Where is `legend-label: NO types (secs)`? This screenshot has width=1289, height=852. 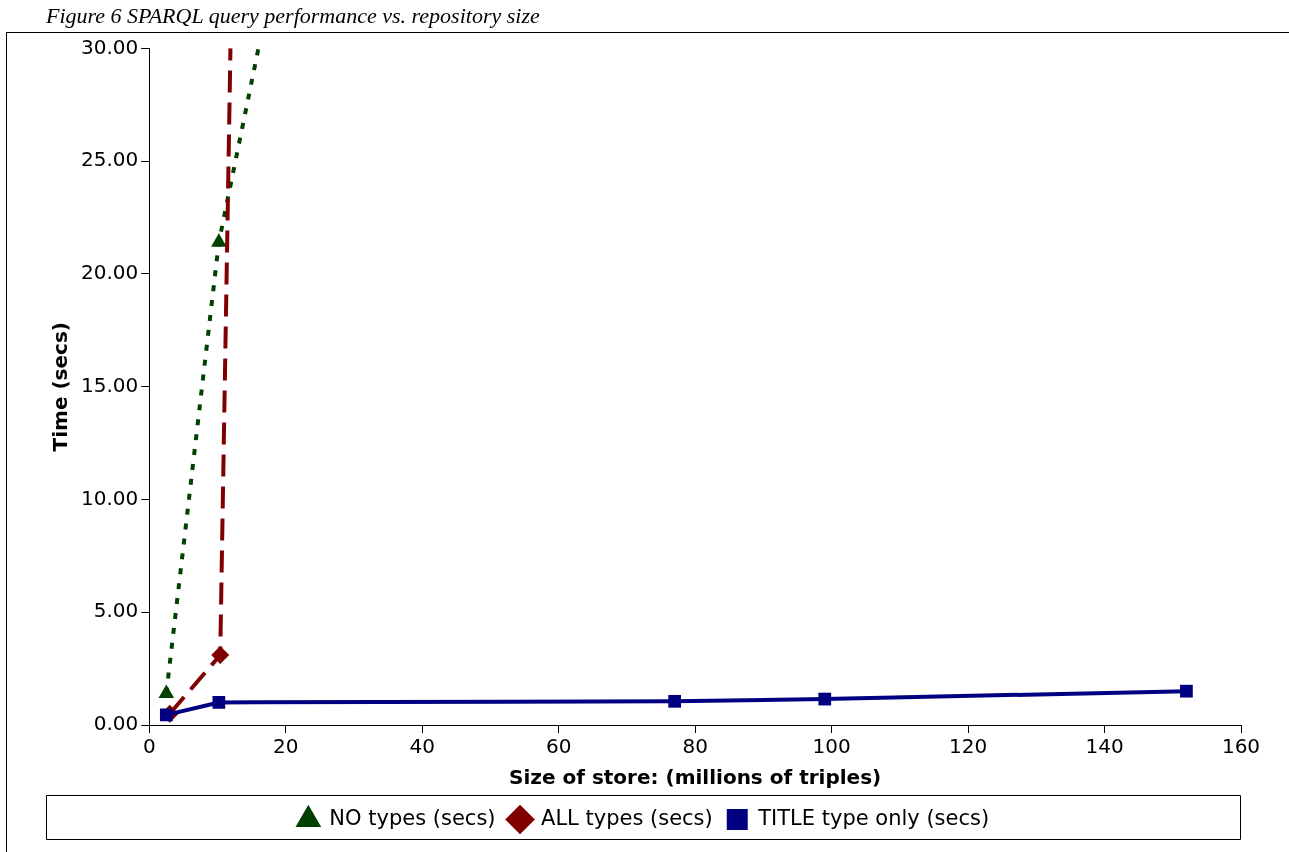 legend-label: NO types (secs) is located at coordinates (412, 817).